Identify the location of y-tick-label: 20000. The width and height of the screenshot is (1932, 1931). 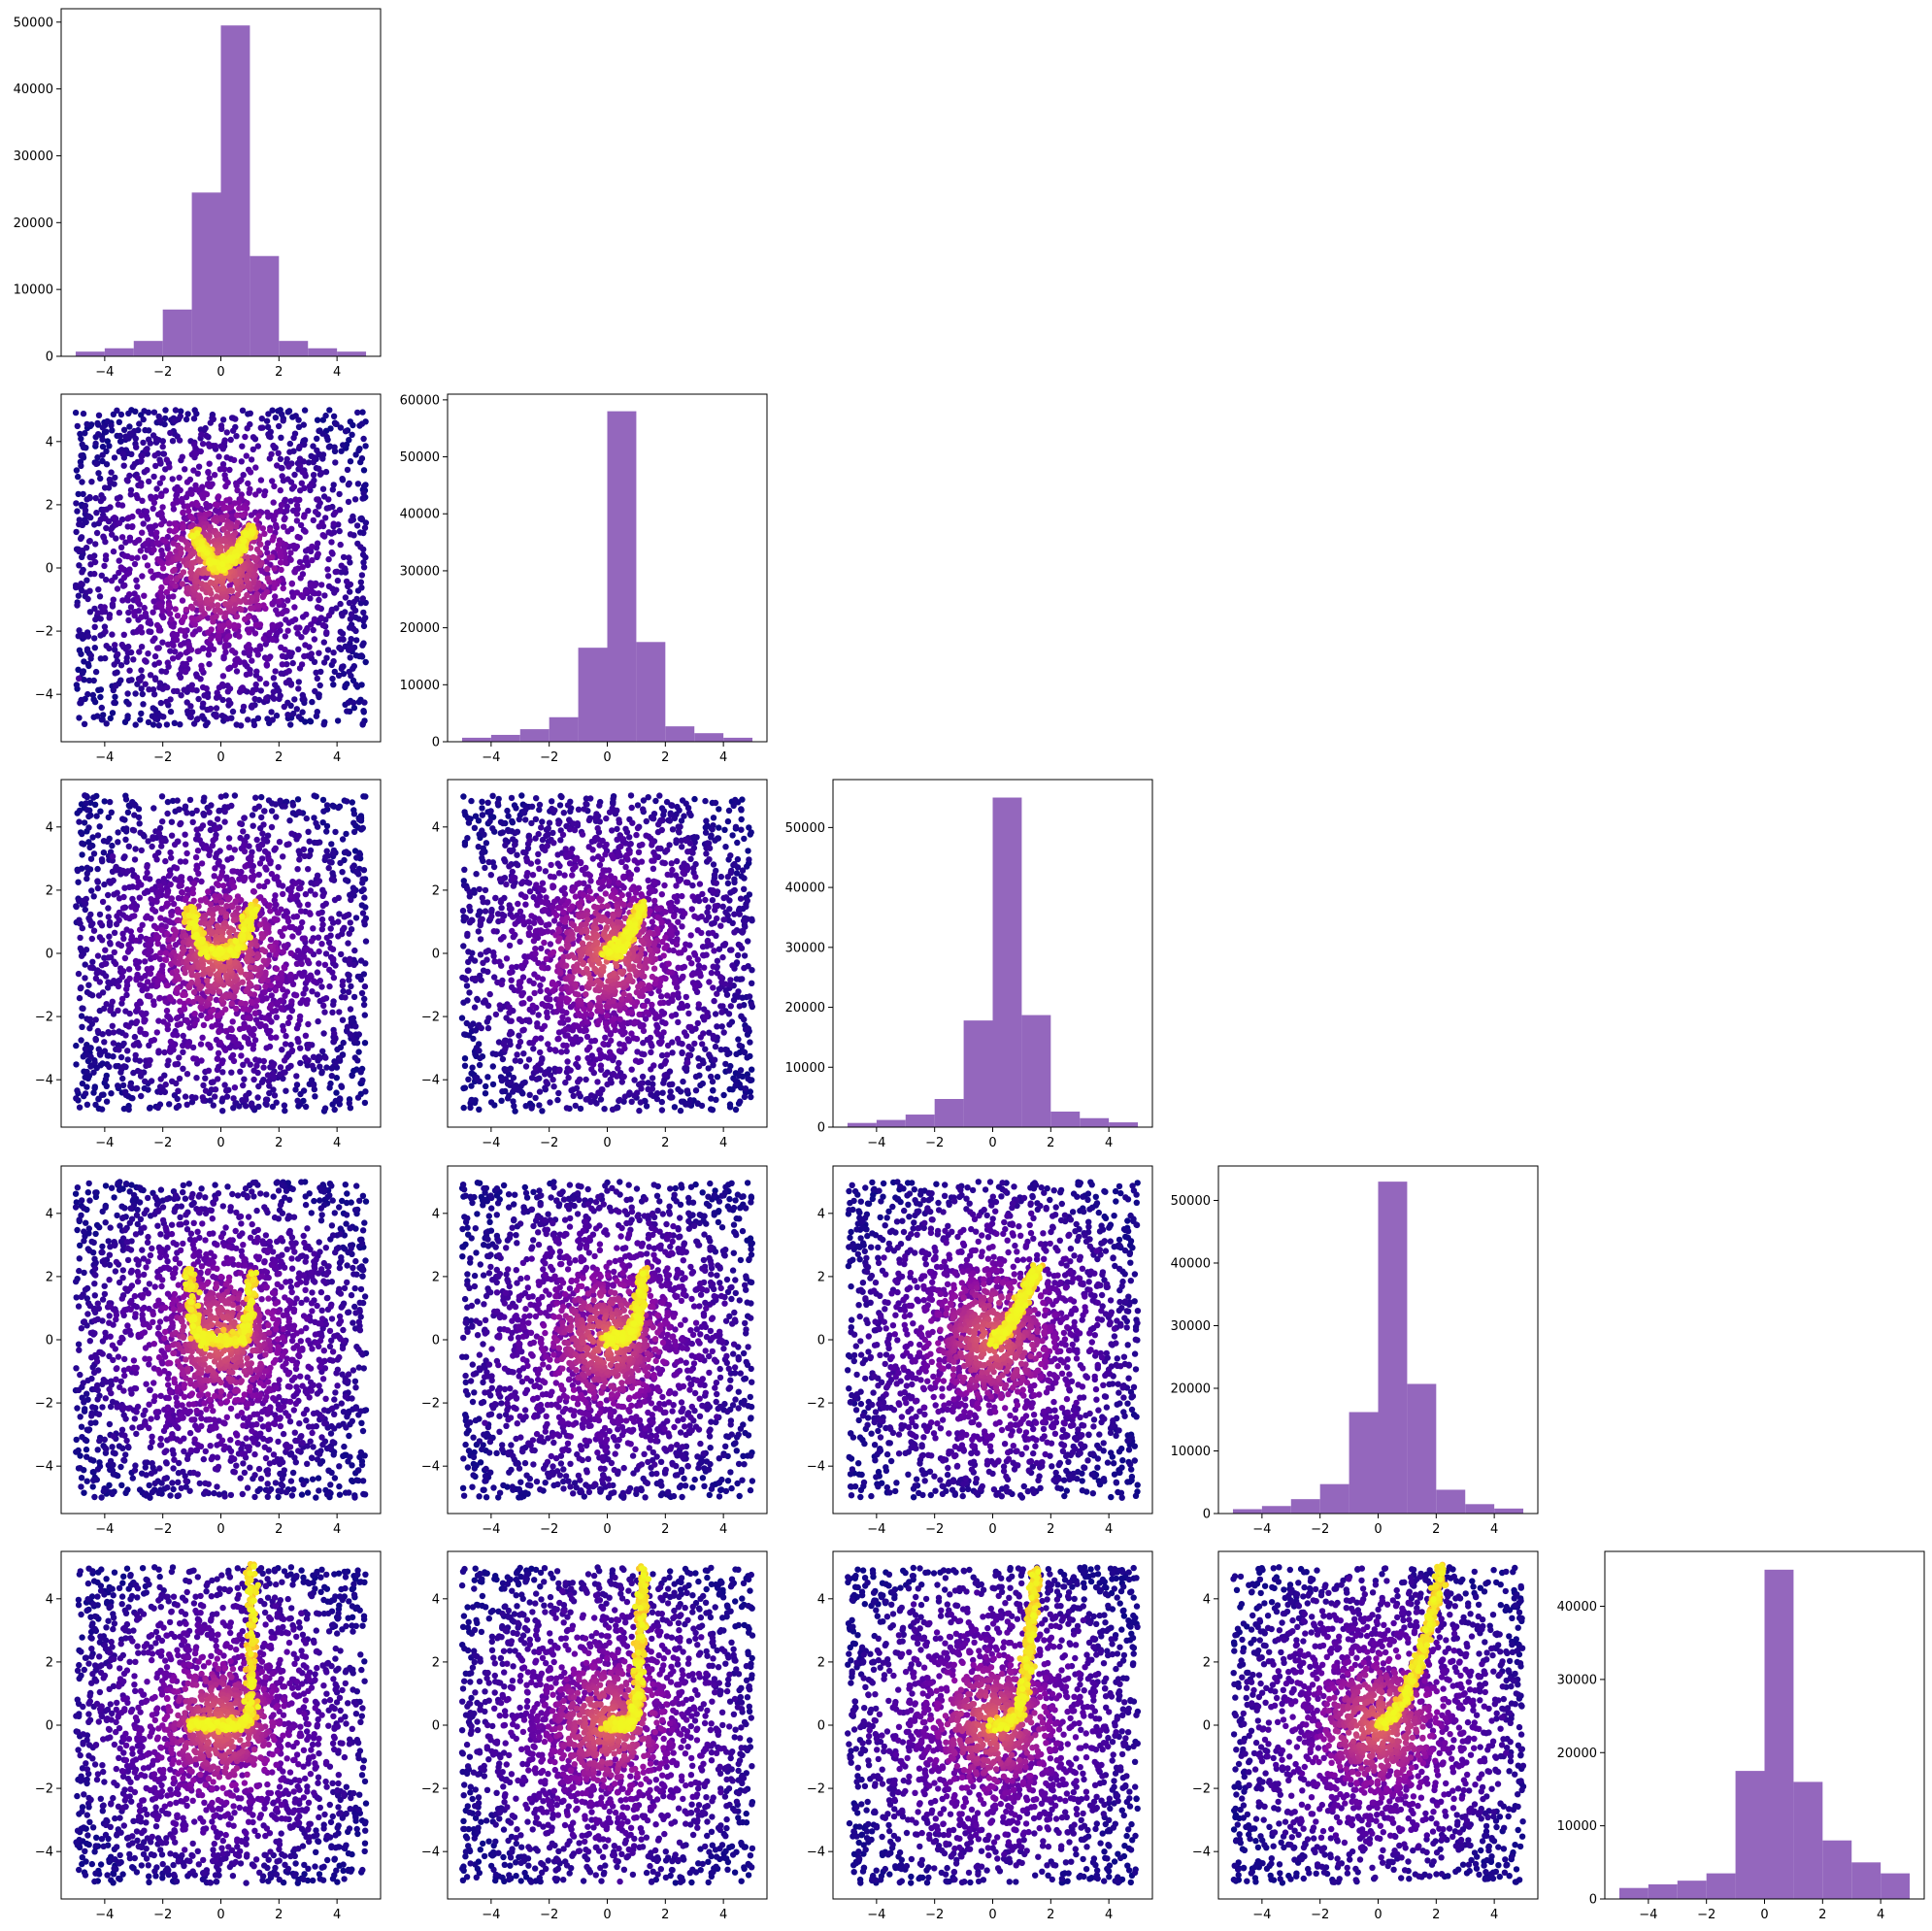
(1191, 1389).